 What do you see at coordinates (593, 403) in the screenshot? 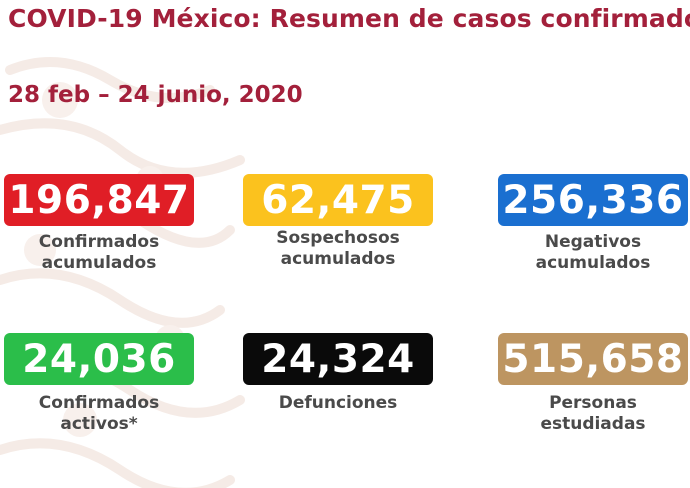
I see `label-line: Personas` at bounding box center [593, 403].